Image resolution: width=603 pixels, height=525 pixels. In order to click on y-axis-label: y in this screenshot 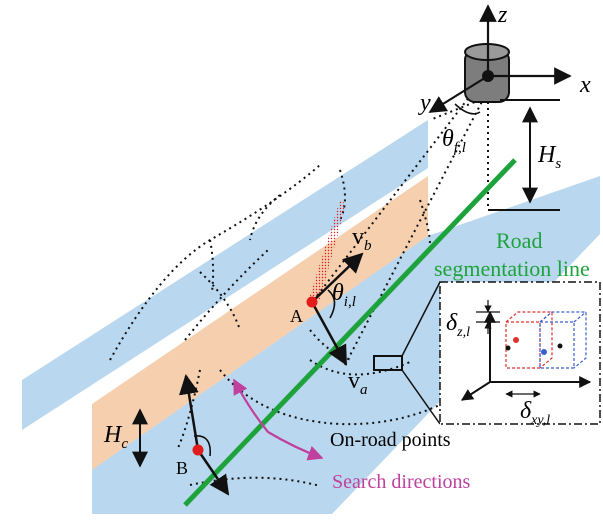, I will do `click(424, 103)`.